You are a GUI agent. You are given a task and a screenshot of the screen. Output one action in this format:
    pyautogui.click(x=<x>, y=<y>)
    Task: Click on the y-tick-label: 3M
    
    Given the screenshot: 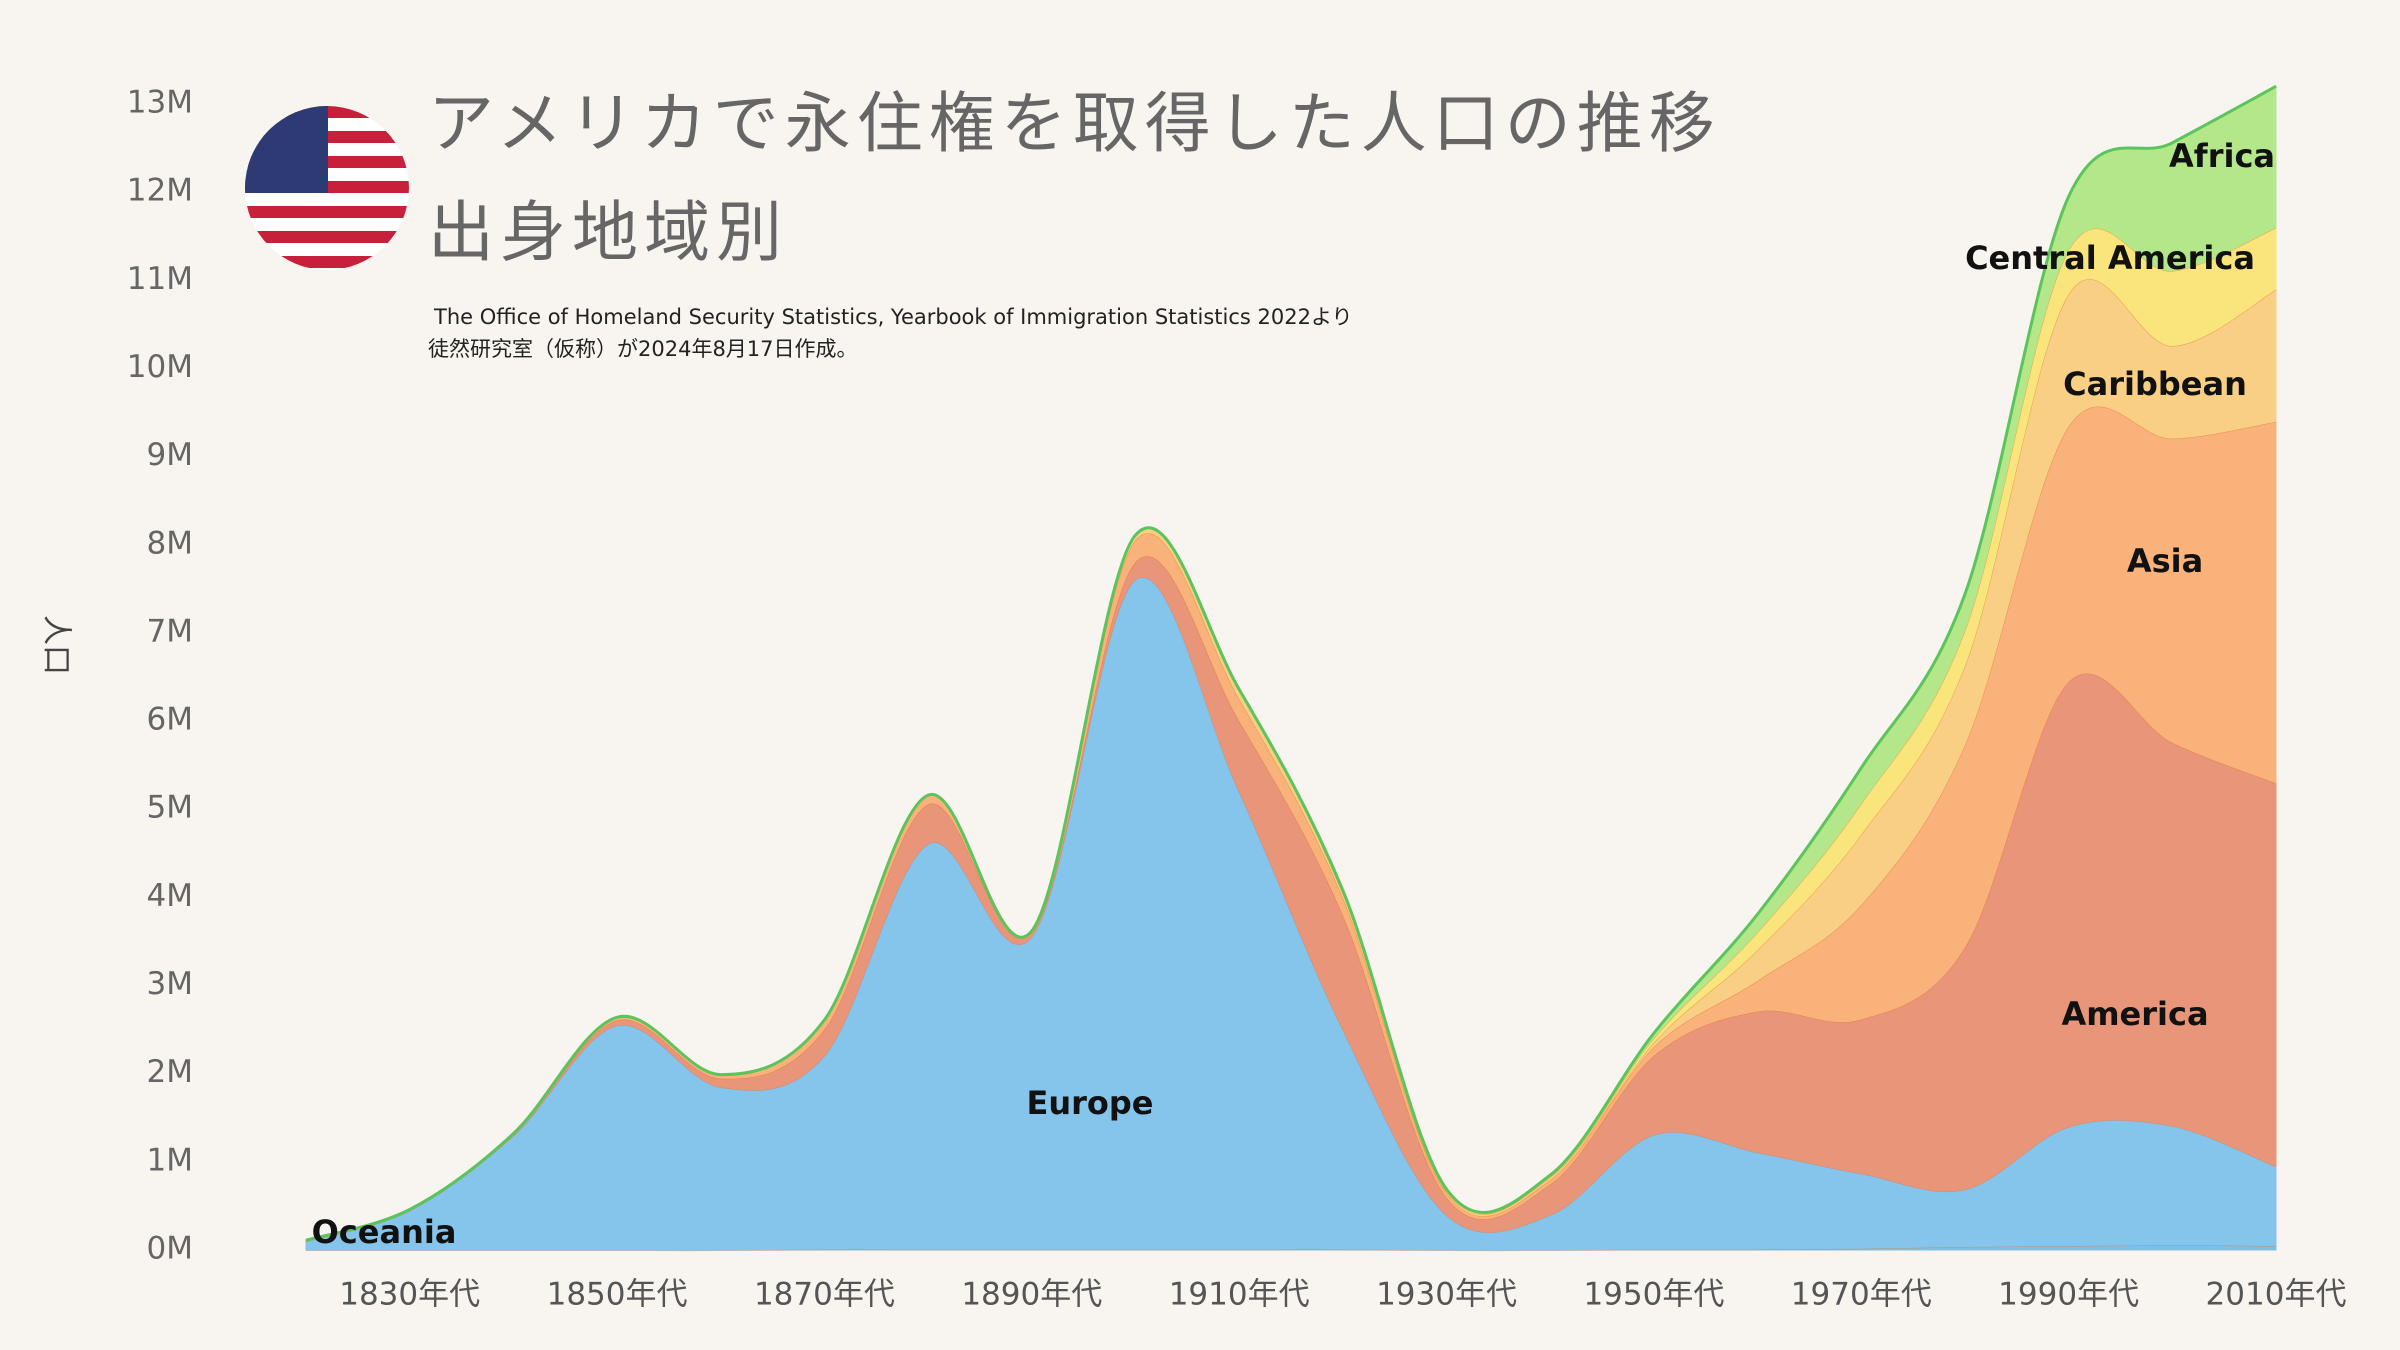 What is the action you would take?
    pyautogui.click(x=170, y=984)
    